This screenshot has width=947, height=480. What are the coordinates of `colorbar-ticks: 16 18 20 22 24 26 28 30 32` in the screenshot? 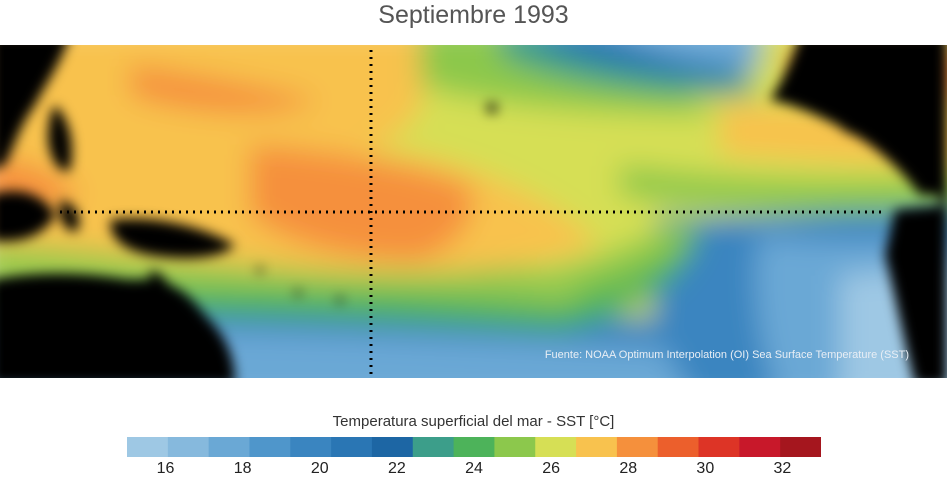 It's located at (474, 470).